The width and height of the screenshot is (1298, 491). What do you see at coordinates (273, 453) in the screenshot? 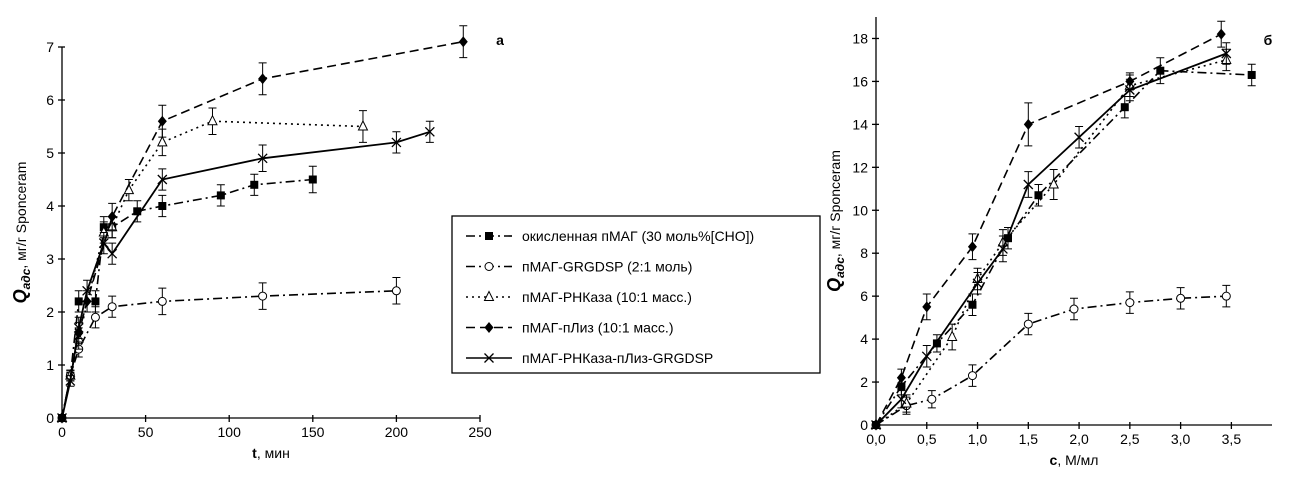
I see `x-axis-unit: , мин` at bounding box center [273, 453].